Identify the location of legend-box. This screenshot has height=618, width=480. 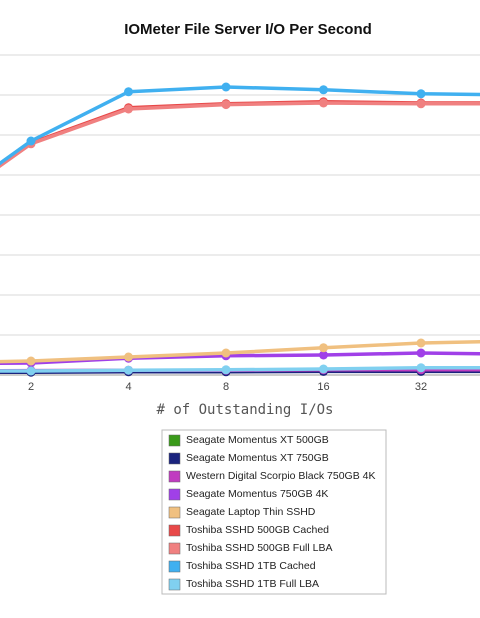
(274, 512).